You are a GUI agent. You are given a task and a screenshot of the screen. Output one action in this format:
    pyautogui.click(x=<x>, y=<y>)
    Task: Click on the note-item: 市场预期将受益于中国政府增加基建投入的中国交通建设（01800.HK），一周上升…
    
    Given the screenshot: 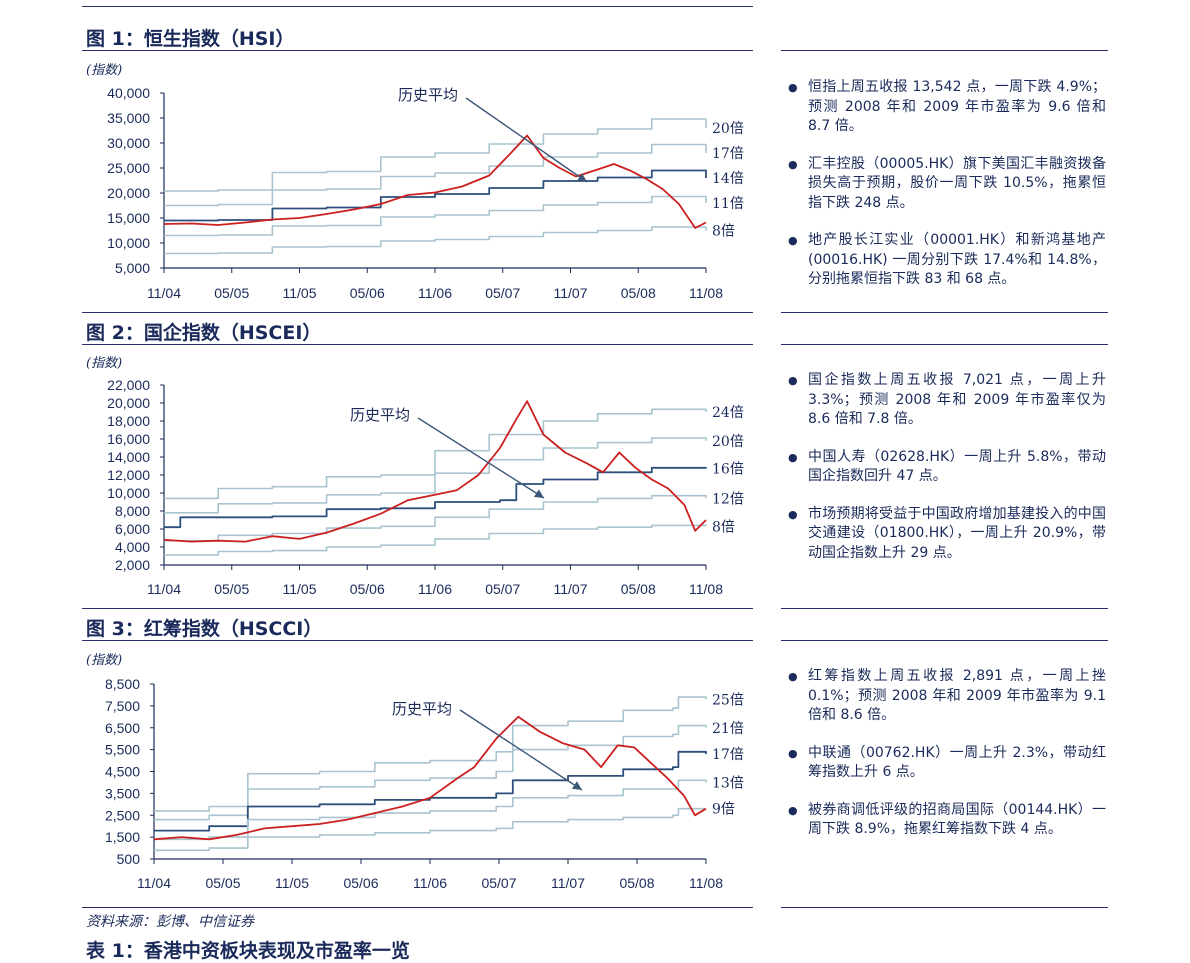 What is the action you would take?
    pyautogui.click(x=945, y=534)
    